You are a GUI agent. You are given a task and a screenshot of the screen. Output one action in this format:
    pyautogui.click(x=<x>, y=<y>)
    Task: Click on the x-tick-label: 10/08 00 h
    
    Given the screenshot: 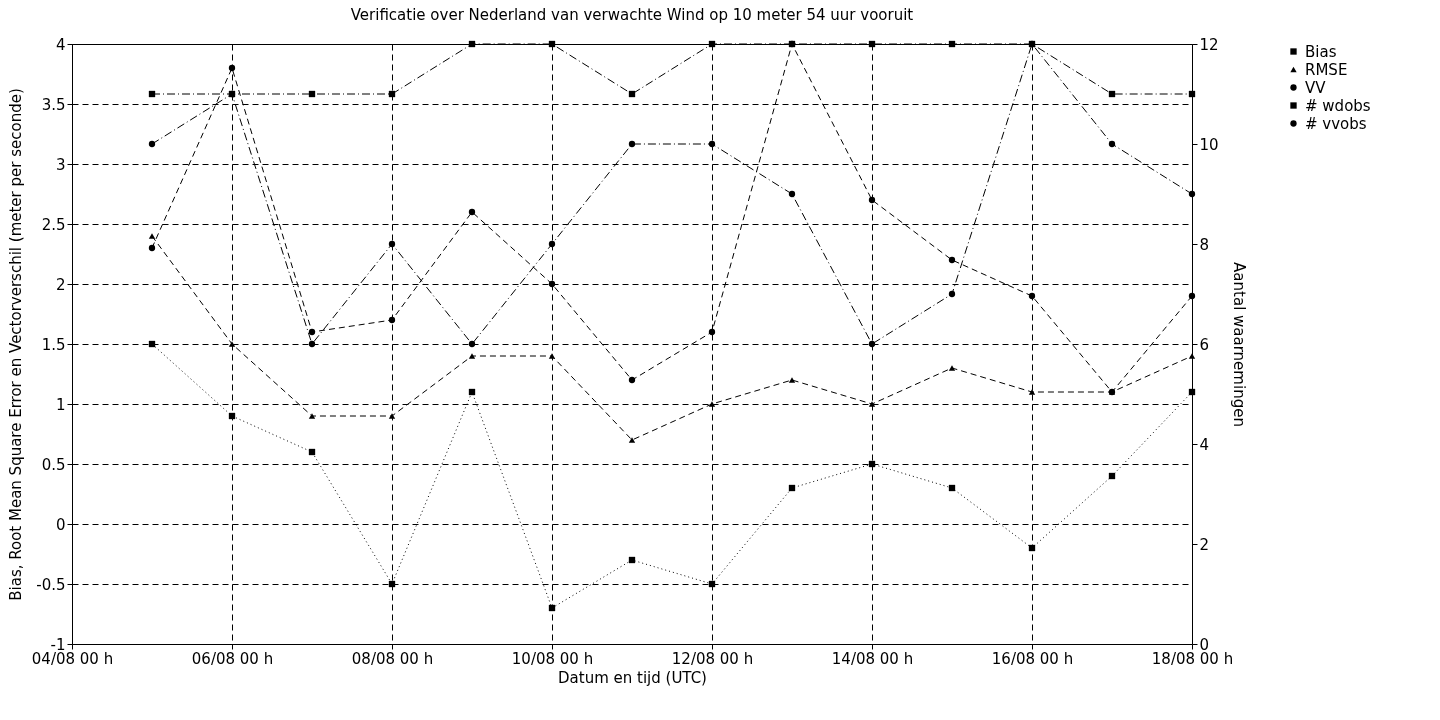 What is the action you would take?
    pyautogui.click(x=552, y=658)
    